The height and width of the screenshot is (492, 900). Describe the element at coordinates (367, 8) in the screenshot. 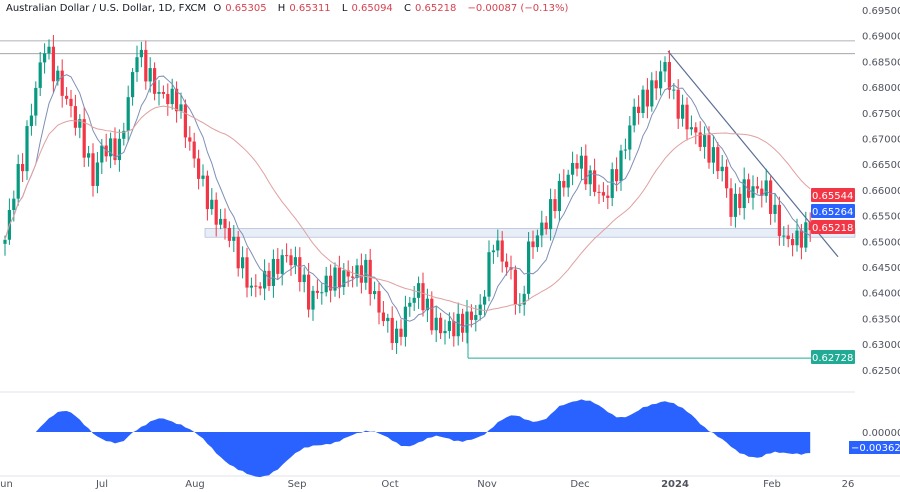

I see `low-value: L 0.65094` at that location.